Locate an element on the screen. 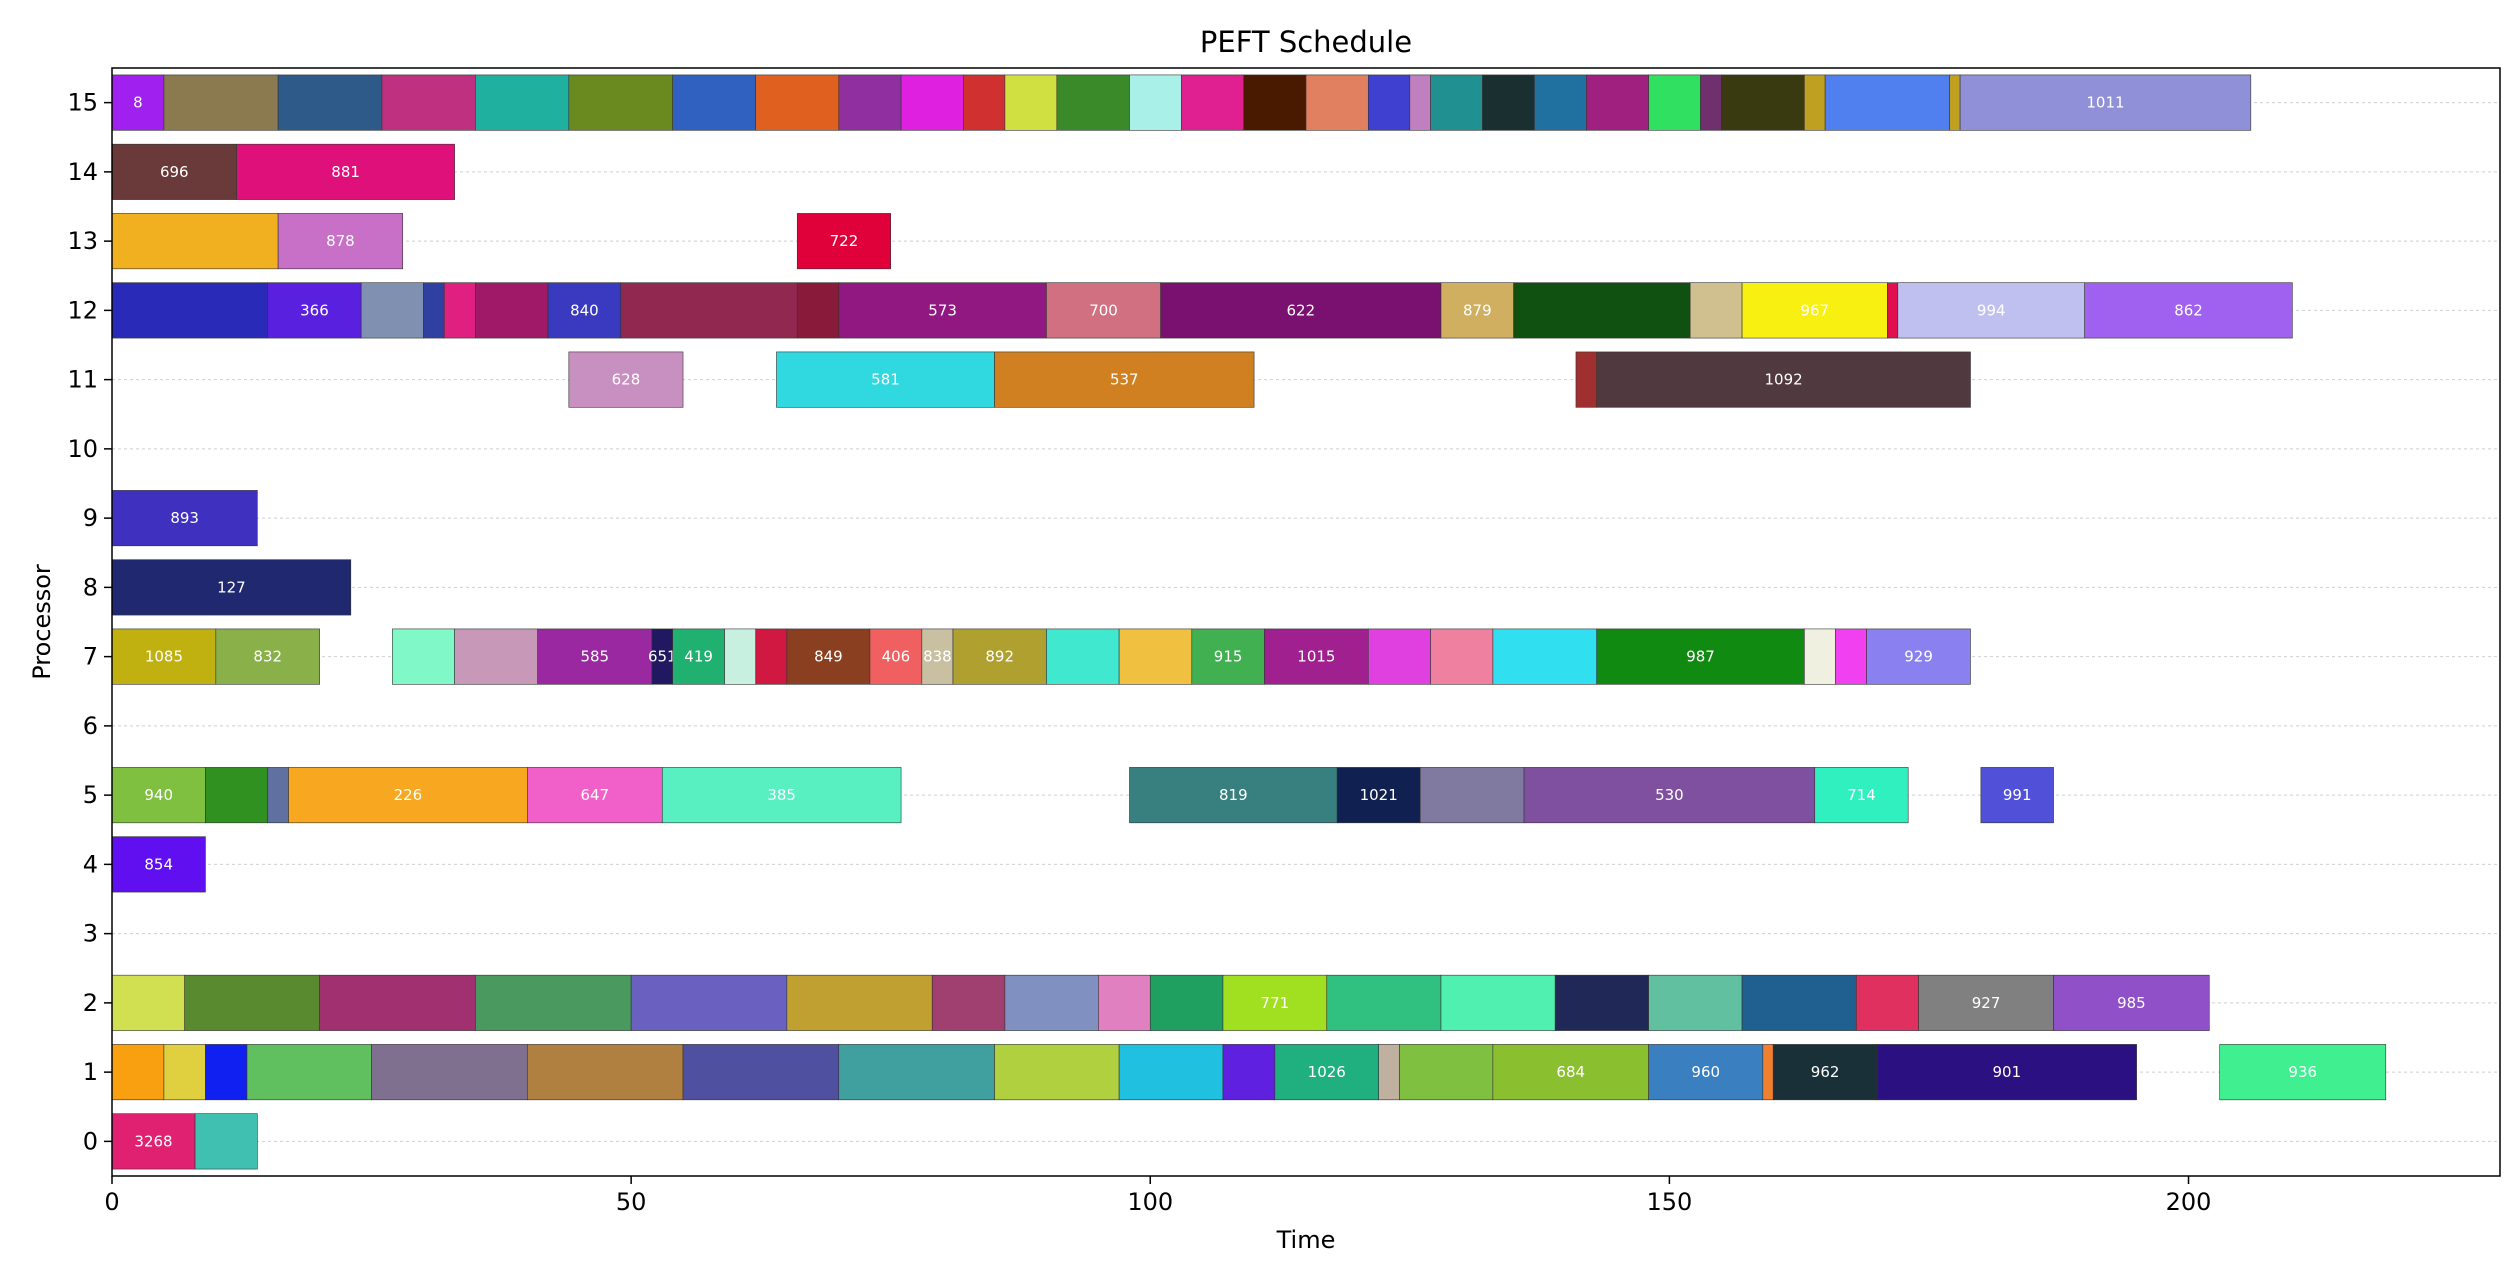 This screenshot has width=2520, height=1278. task-label: 927 is located at coordinates (1986, 1003).